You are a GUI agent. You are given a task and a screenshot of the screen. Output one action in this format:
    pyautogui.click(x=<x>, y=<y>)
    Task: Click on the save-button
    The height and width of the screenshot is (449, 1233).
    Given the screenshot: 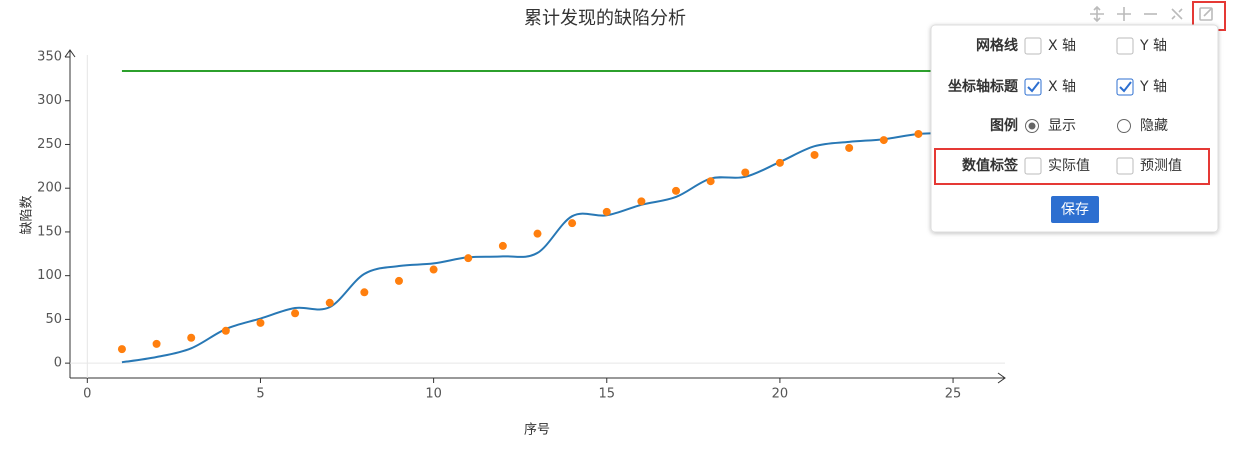 What is the action you would take?
    pyautogui.click(x=1075, y=209)
    